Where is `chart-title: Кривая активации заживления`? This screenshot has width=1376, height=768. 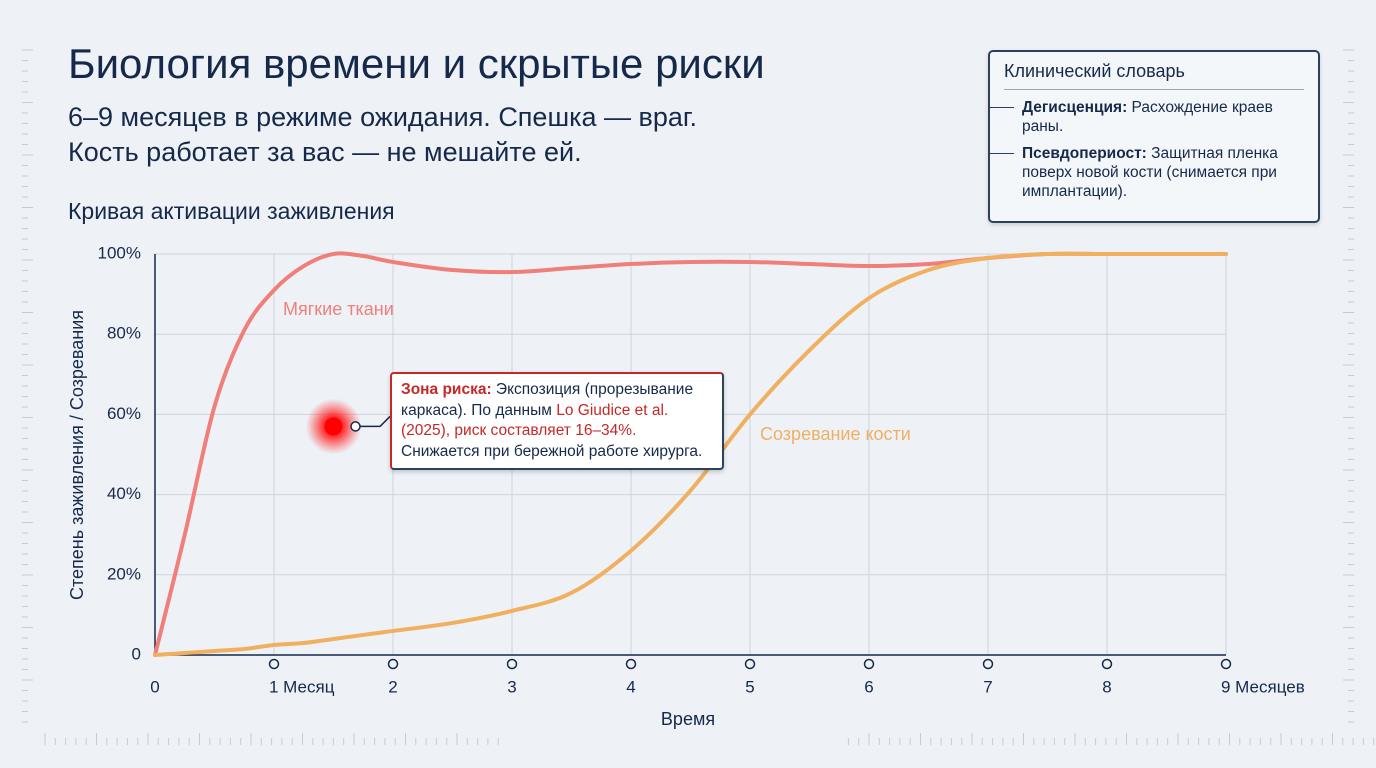 chart-title: Кривая активации заживления is located at coordinates (231, 211).